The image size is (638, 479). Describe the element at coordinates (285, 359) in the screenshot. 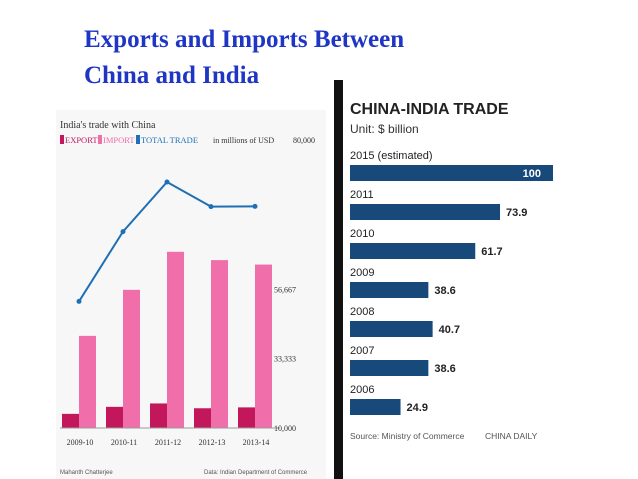

I see `y-tick-label: 33,333` at that location.